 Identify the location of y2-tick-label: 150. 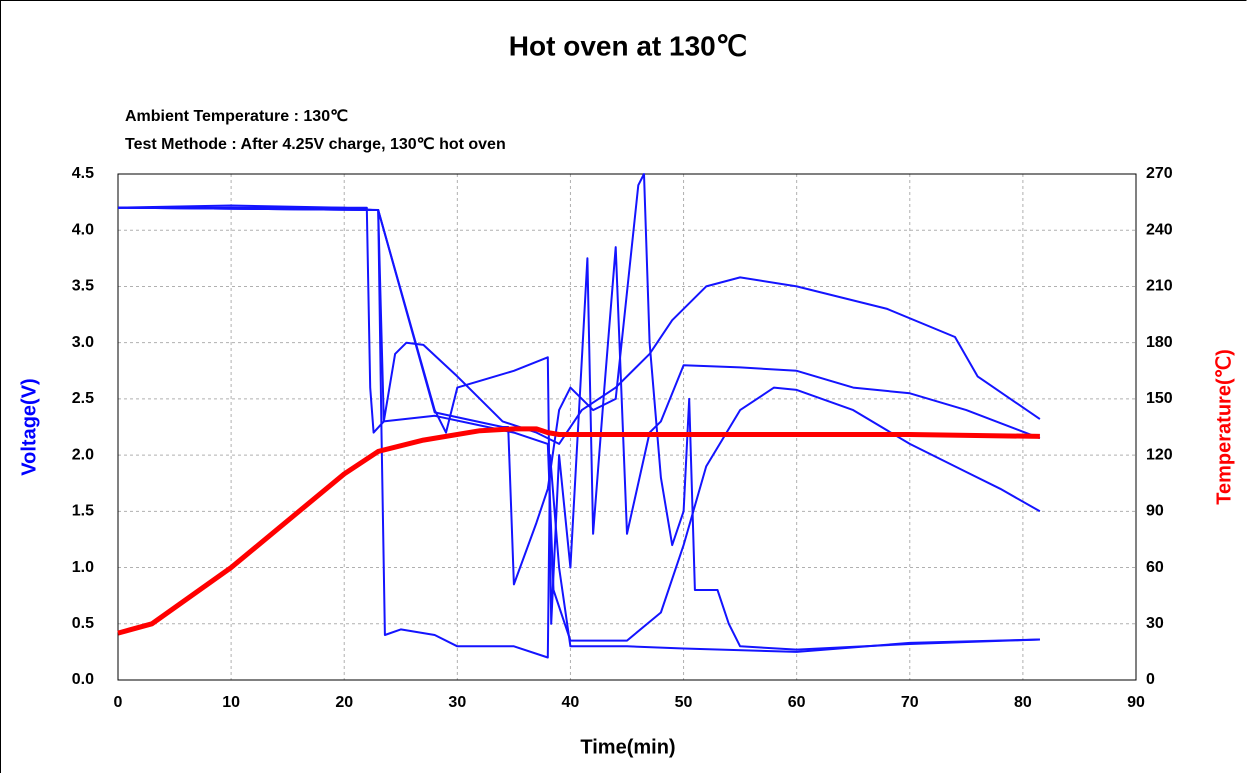
(1159, 398).